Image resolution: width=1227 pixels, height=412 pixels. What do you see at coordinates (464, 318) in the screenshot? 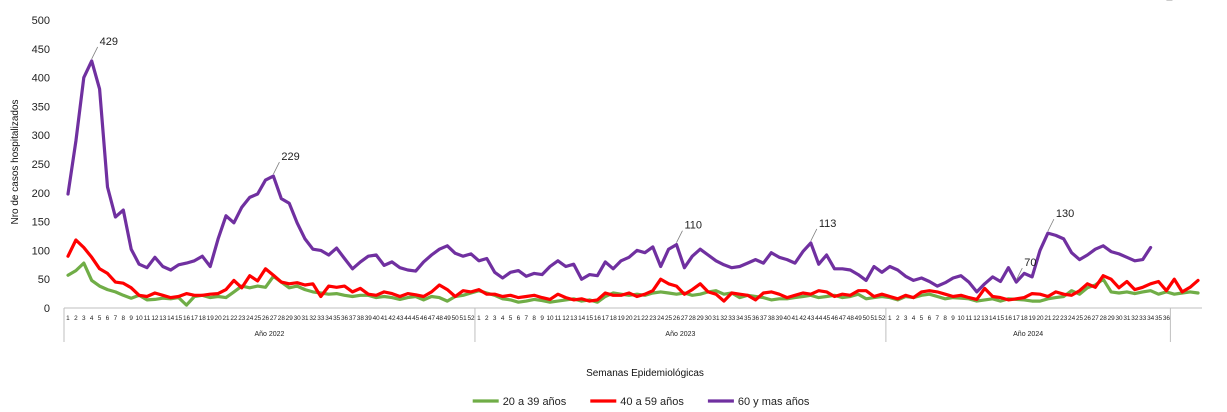
I see `x-tick-label: 51` at bounding box center [464, 318].